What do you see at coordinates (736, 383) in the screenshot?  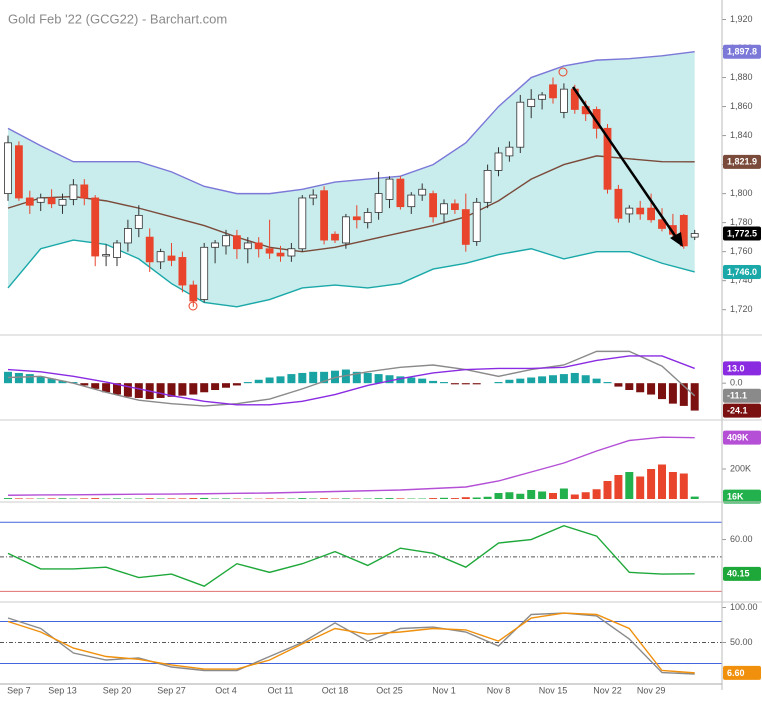 I see `y-tick-label: 0.0` at bounding box center [736, 383].